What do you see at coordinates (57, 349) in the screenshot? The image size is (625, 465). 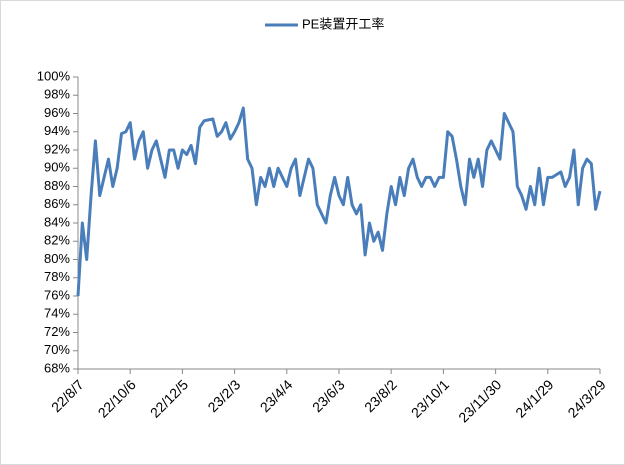 I see `y-tick-label: 70%` at bounding box center [57, 349].